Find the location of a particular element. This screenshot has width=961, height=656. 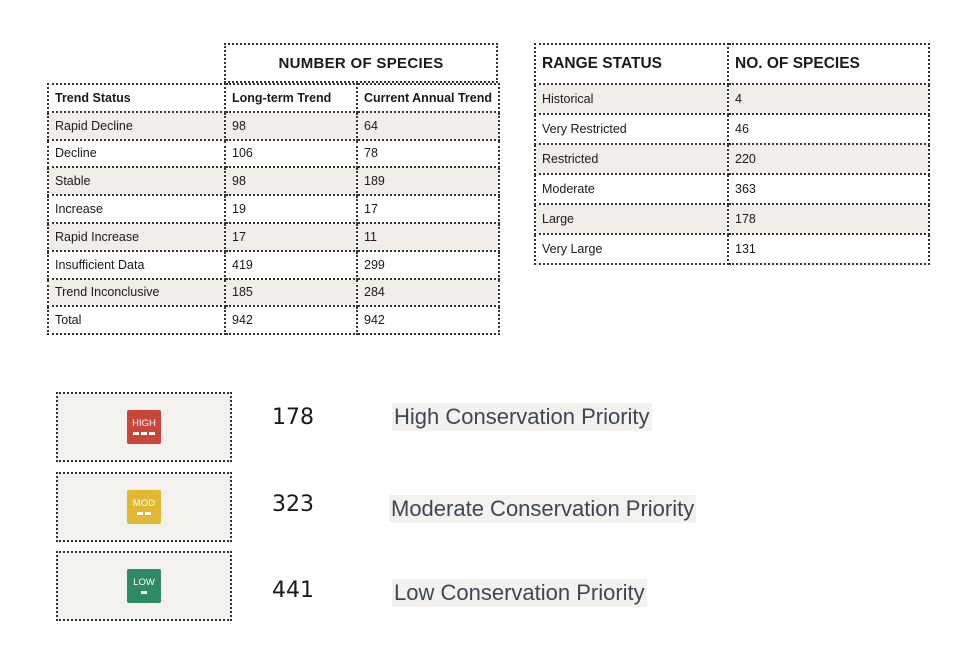

annual-cell: 284 is located at coordinates (428, 292).